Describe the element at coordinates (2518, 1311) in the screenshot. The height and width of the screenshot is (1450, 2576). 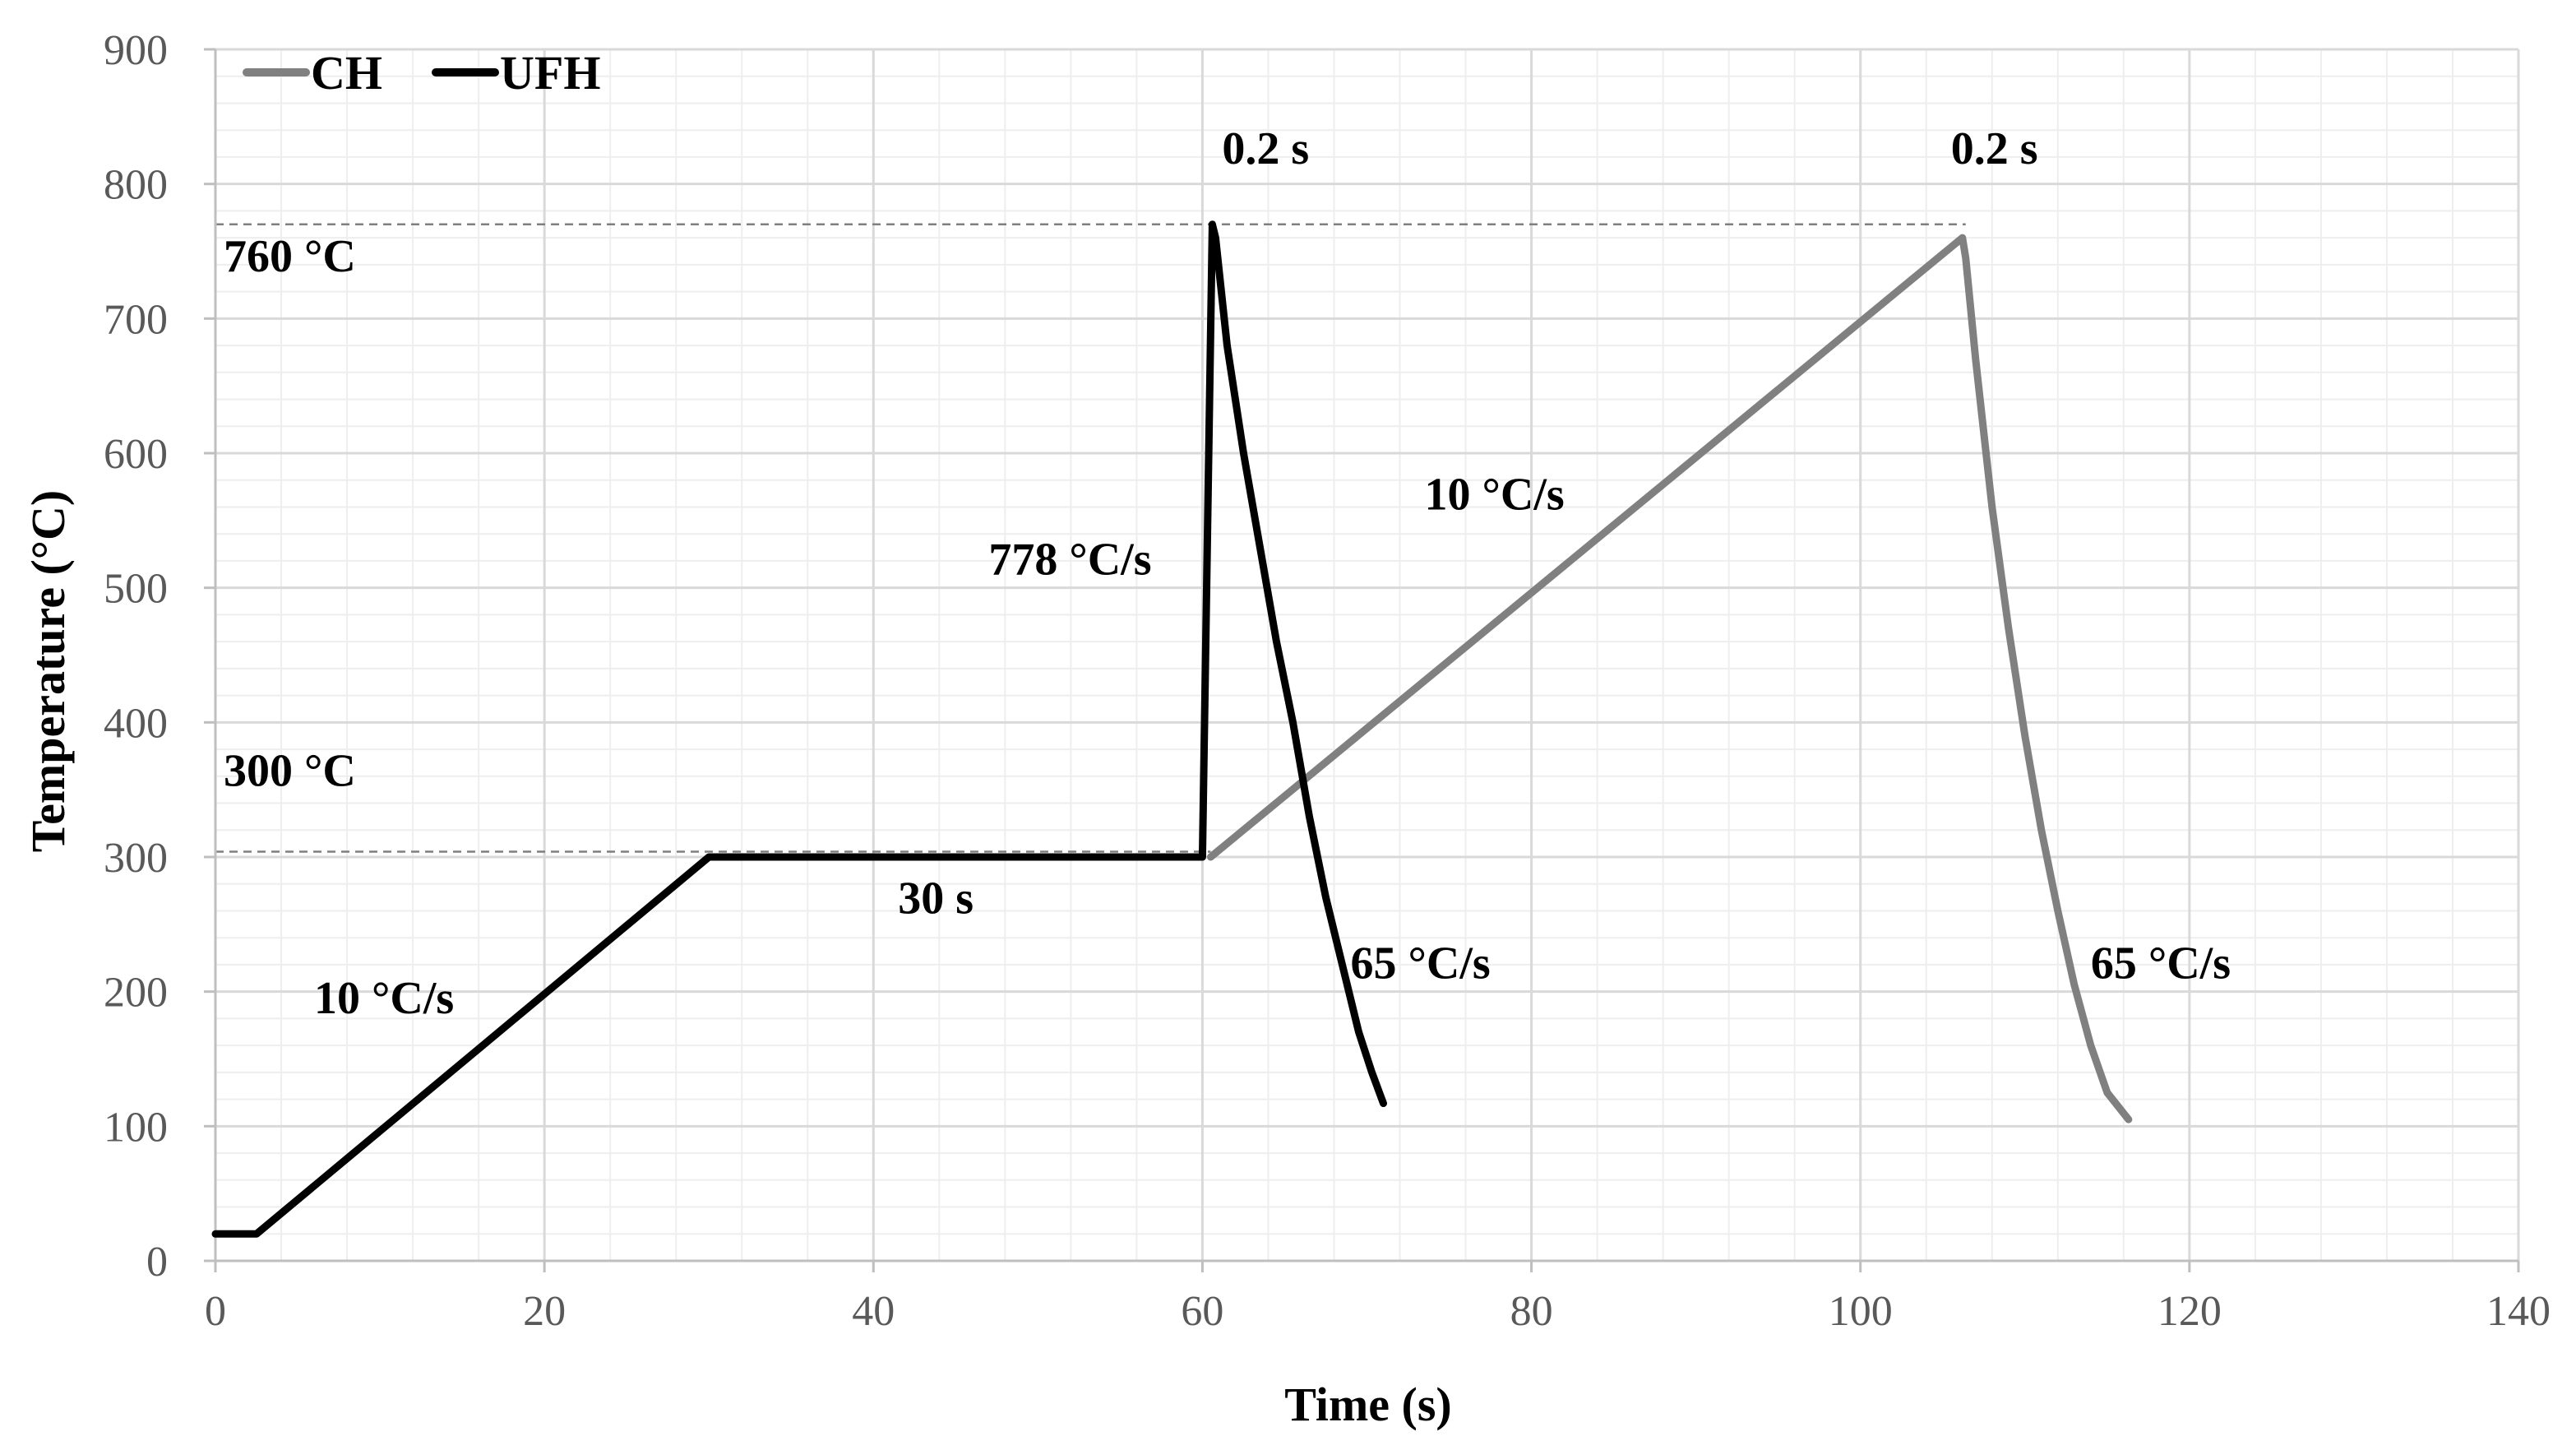
I see `x-tick-label: 140` at that location.